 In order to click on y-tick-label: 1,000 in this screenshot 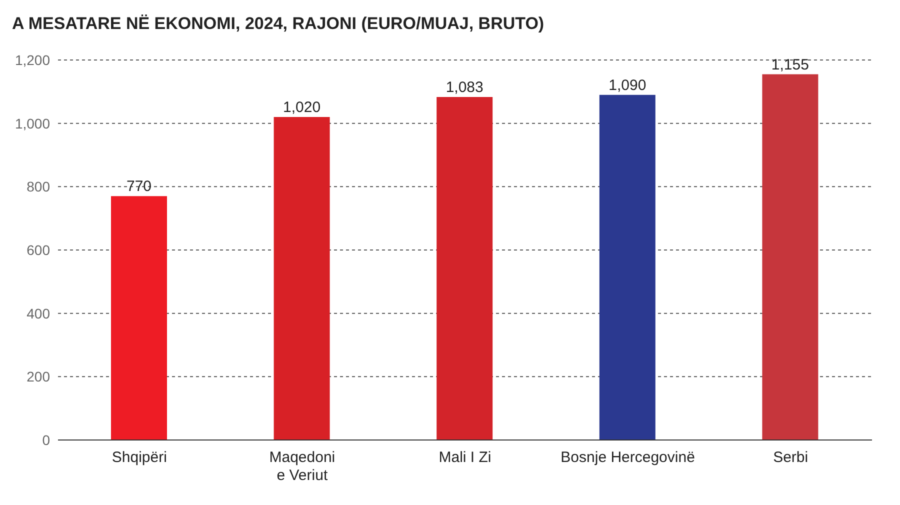, I will do `click(32, 123)`.